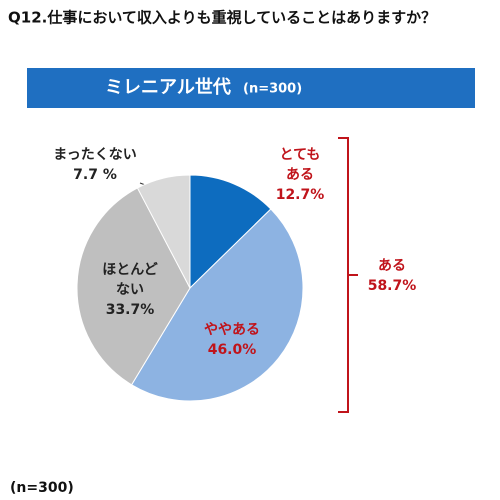  What do you see at coordinates (232, 330) in the screenshot?
I see `slice-label: ややある` at bounding box center [232, 330].